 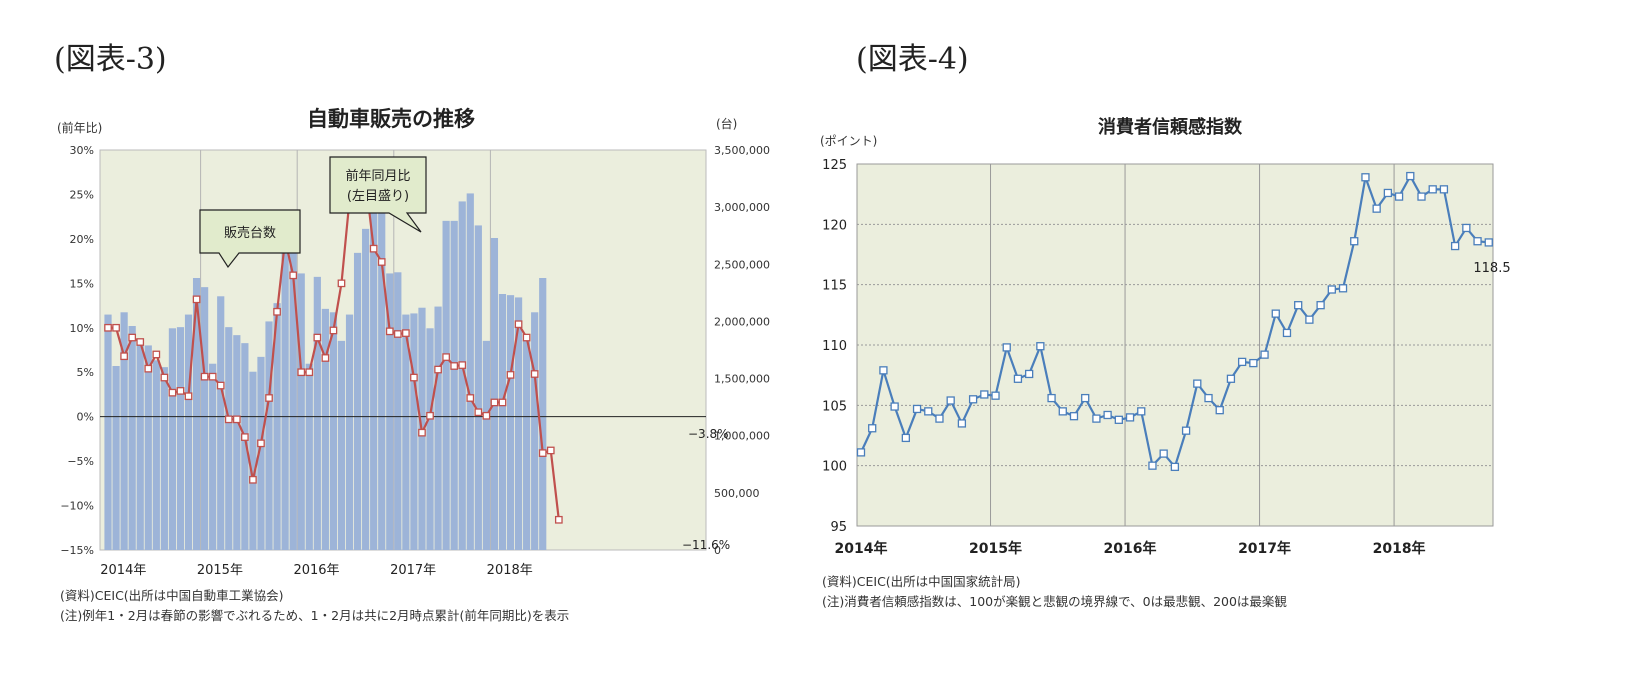 I want to click on y-tick: 110, so click(x=834, y=346).